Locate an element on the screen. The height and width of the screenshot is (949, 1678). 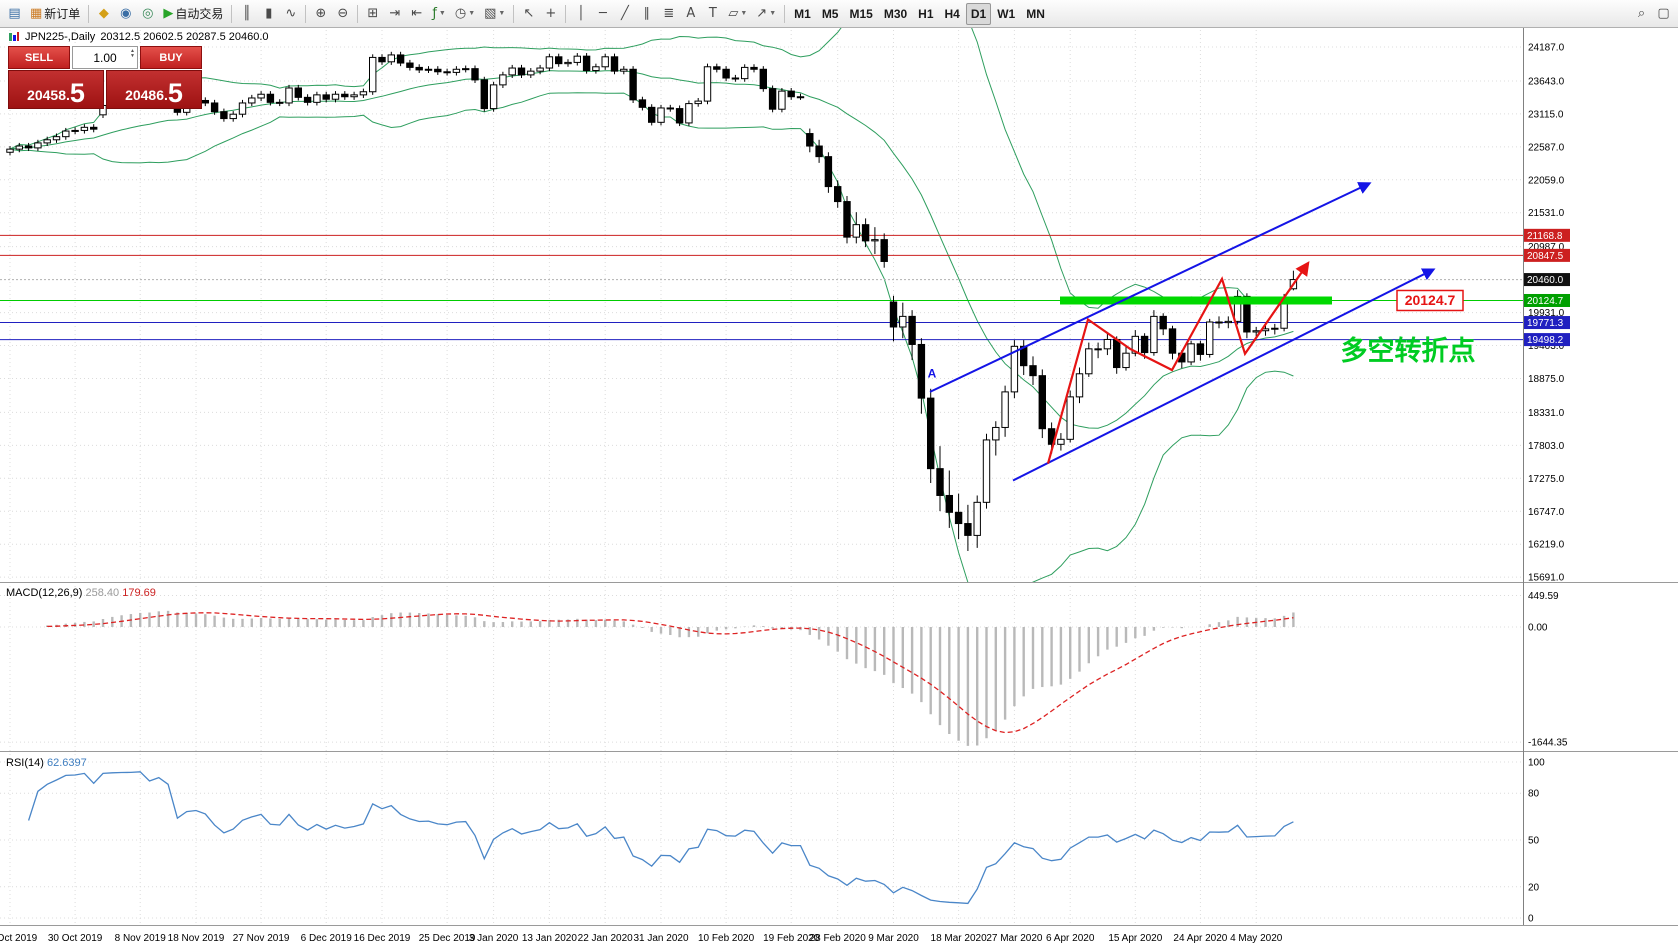
candlestick-chart-icon: ▮ is located at coordinates (268, 14).